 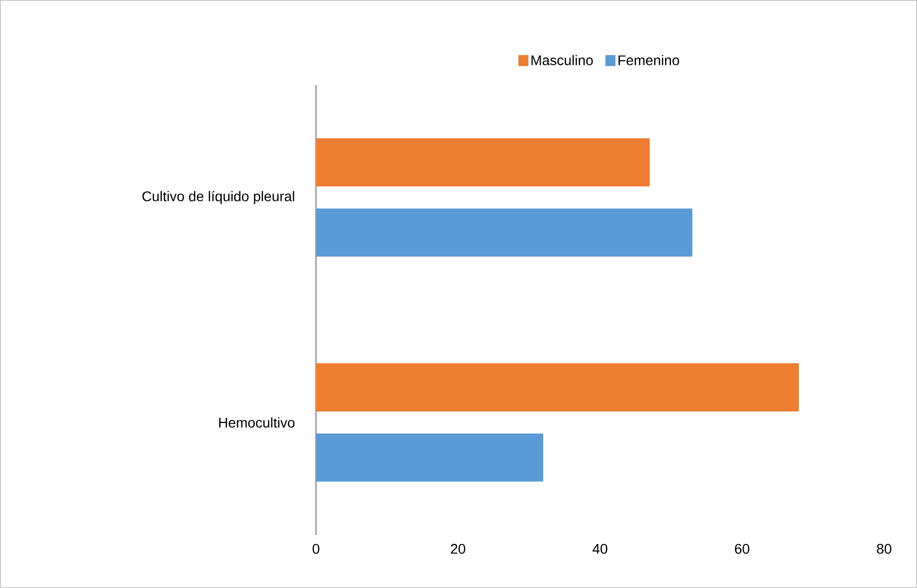 I want to click on legend-label: Femenino, so click(x=649, y=60).